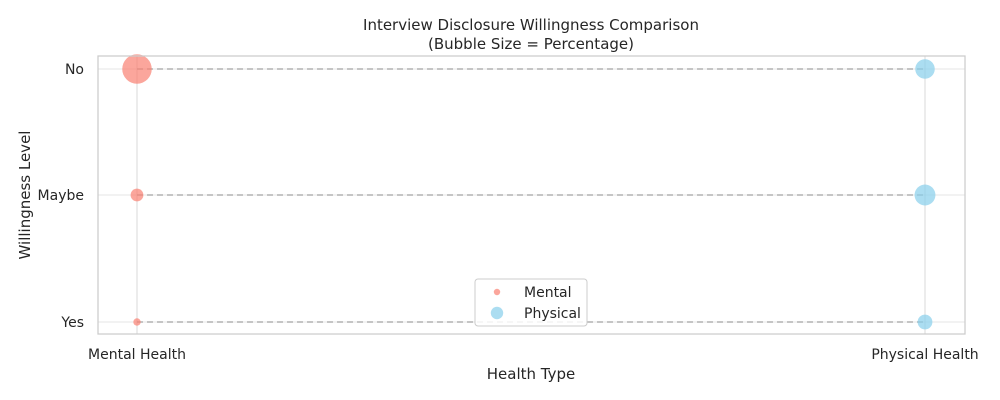 The height and width of the screenshot is (400, 1000). What do you see at coordinates (531, 44) in the screenshot?
I see `chart-subtitle: (Bubble Size = Percentage)` at bounding box center [531, 44].